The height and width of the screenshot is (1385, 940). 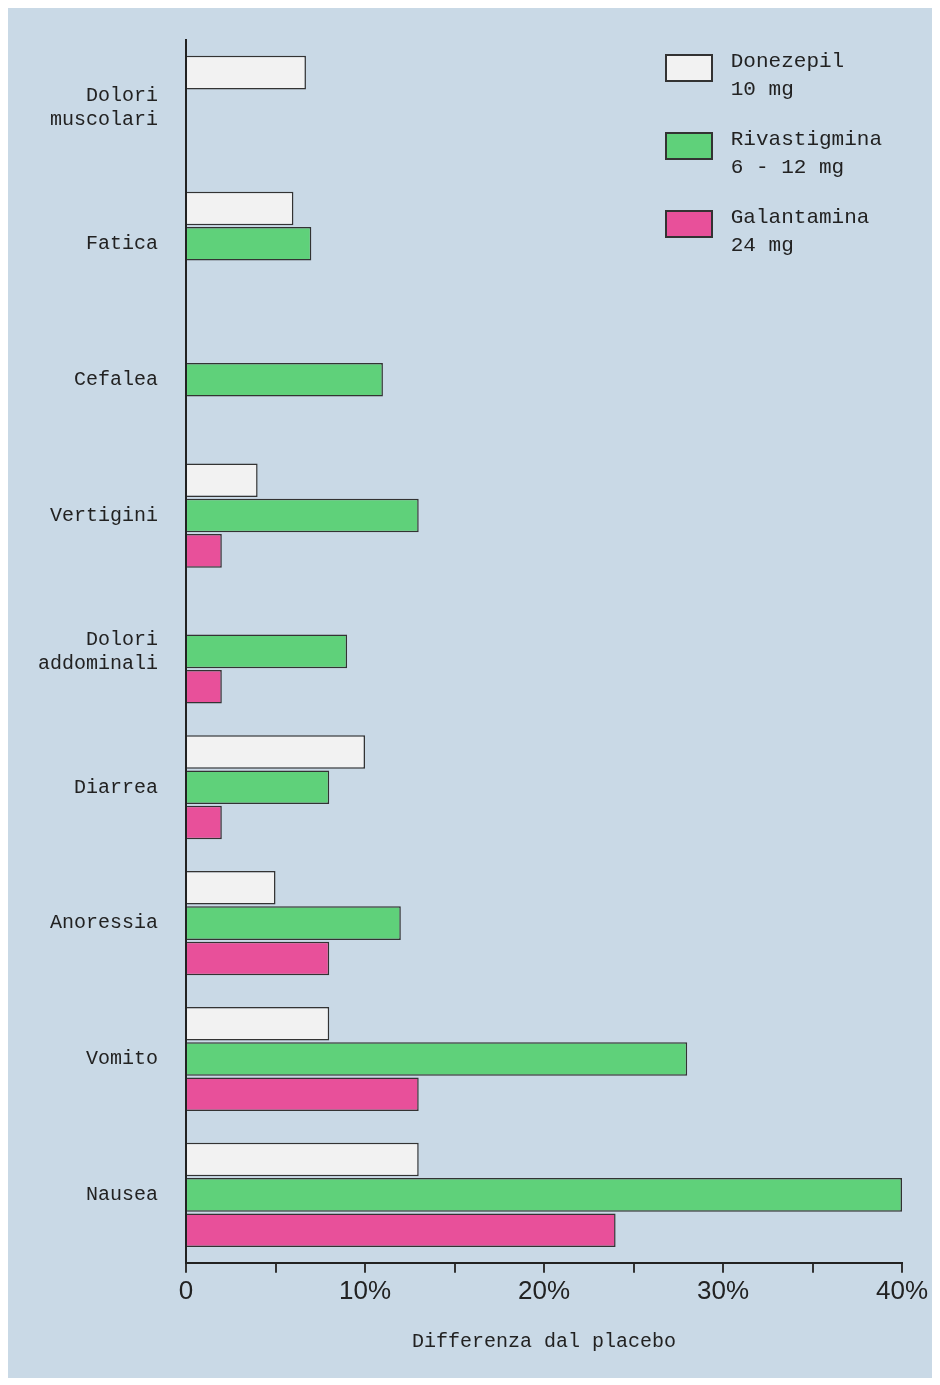 I want to click on x-tick-label: 0, so click(x=186, y=1289).